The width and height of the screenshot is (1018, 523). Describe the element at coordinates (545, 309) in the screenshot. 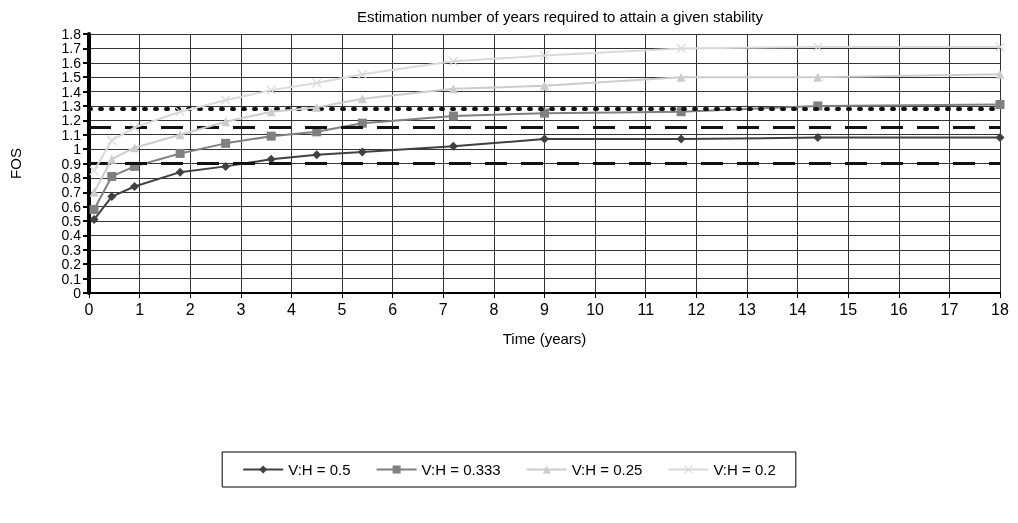

I see `x-tick-label: 9` at that location.